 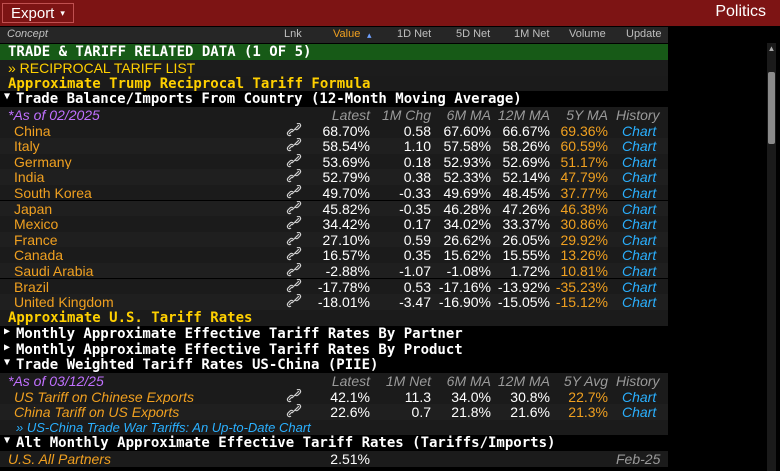 What do you see at coordinates (29, 177) in the screenshot?
I see `row-name: India` at bounding box center [29, 177].